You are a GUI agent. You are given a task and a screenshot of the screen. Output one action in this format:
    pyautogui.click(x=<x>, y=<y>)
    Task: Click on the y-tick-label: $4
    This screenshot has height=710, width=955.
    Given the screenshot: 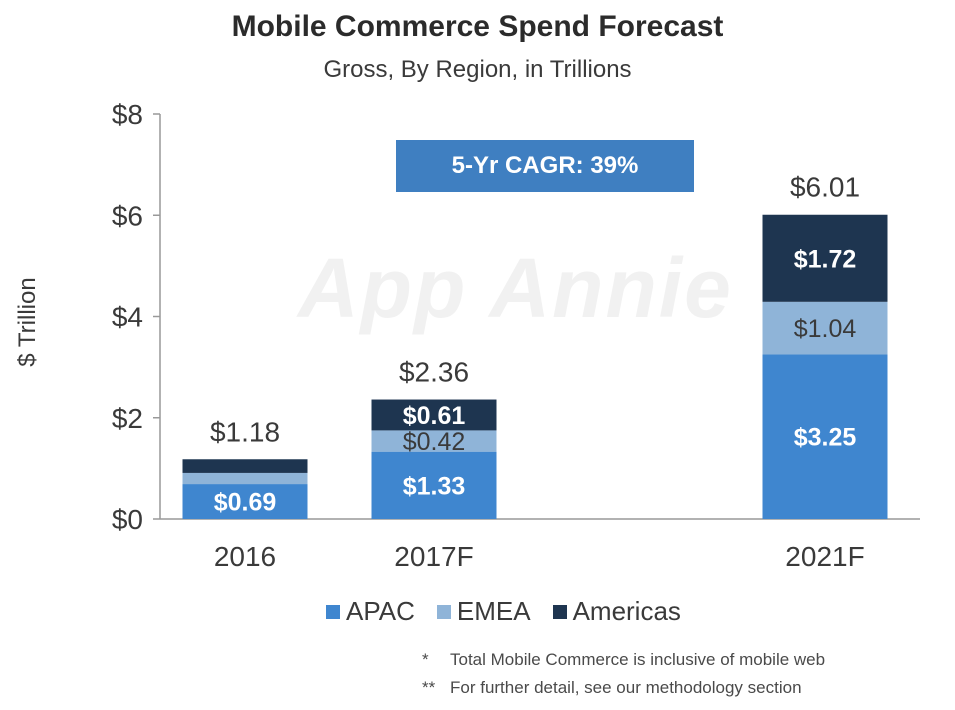 What is the action you would take?
    pyautogui.click(x=127, y=317)
    